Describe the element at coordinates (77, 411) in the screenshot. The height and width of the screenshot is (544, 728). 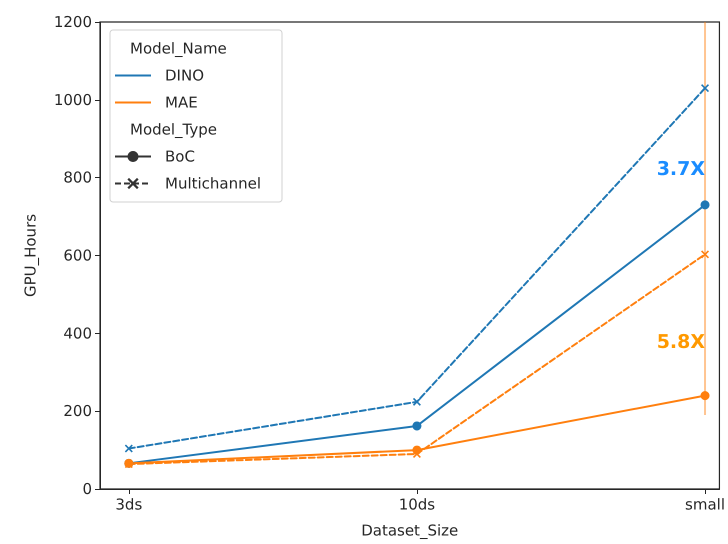
I see `y-tick-label: 200` at that location.